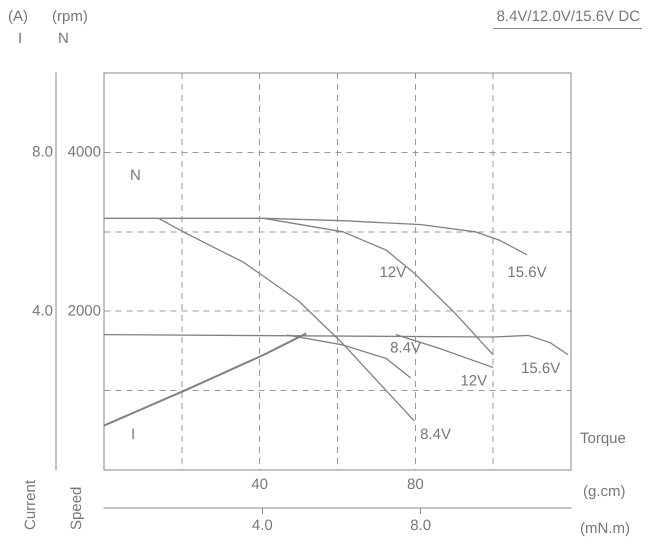  Describe the element at coordinates (262, 525) in the screenshot. I see `x2-tick-label: 4.0` at that location.